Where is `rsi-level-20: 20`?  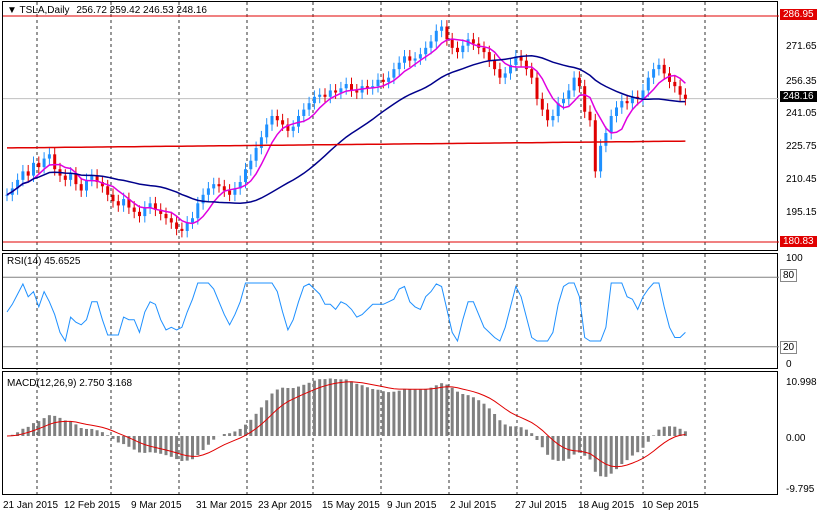 rsi-level-20: 20 is located at coordinates (789, 347).